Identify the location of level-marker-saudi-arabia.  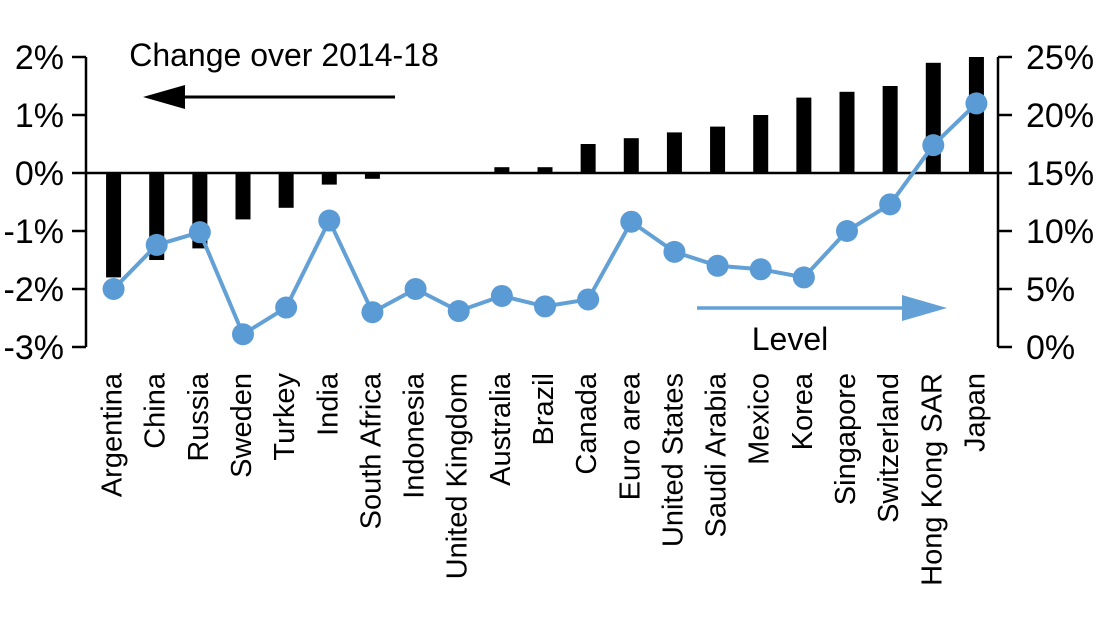
(717, 265).